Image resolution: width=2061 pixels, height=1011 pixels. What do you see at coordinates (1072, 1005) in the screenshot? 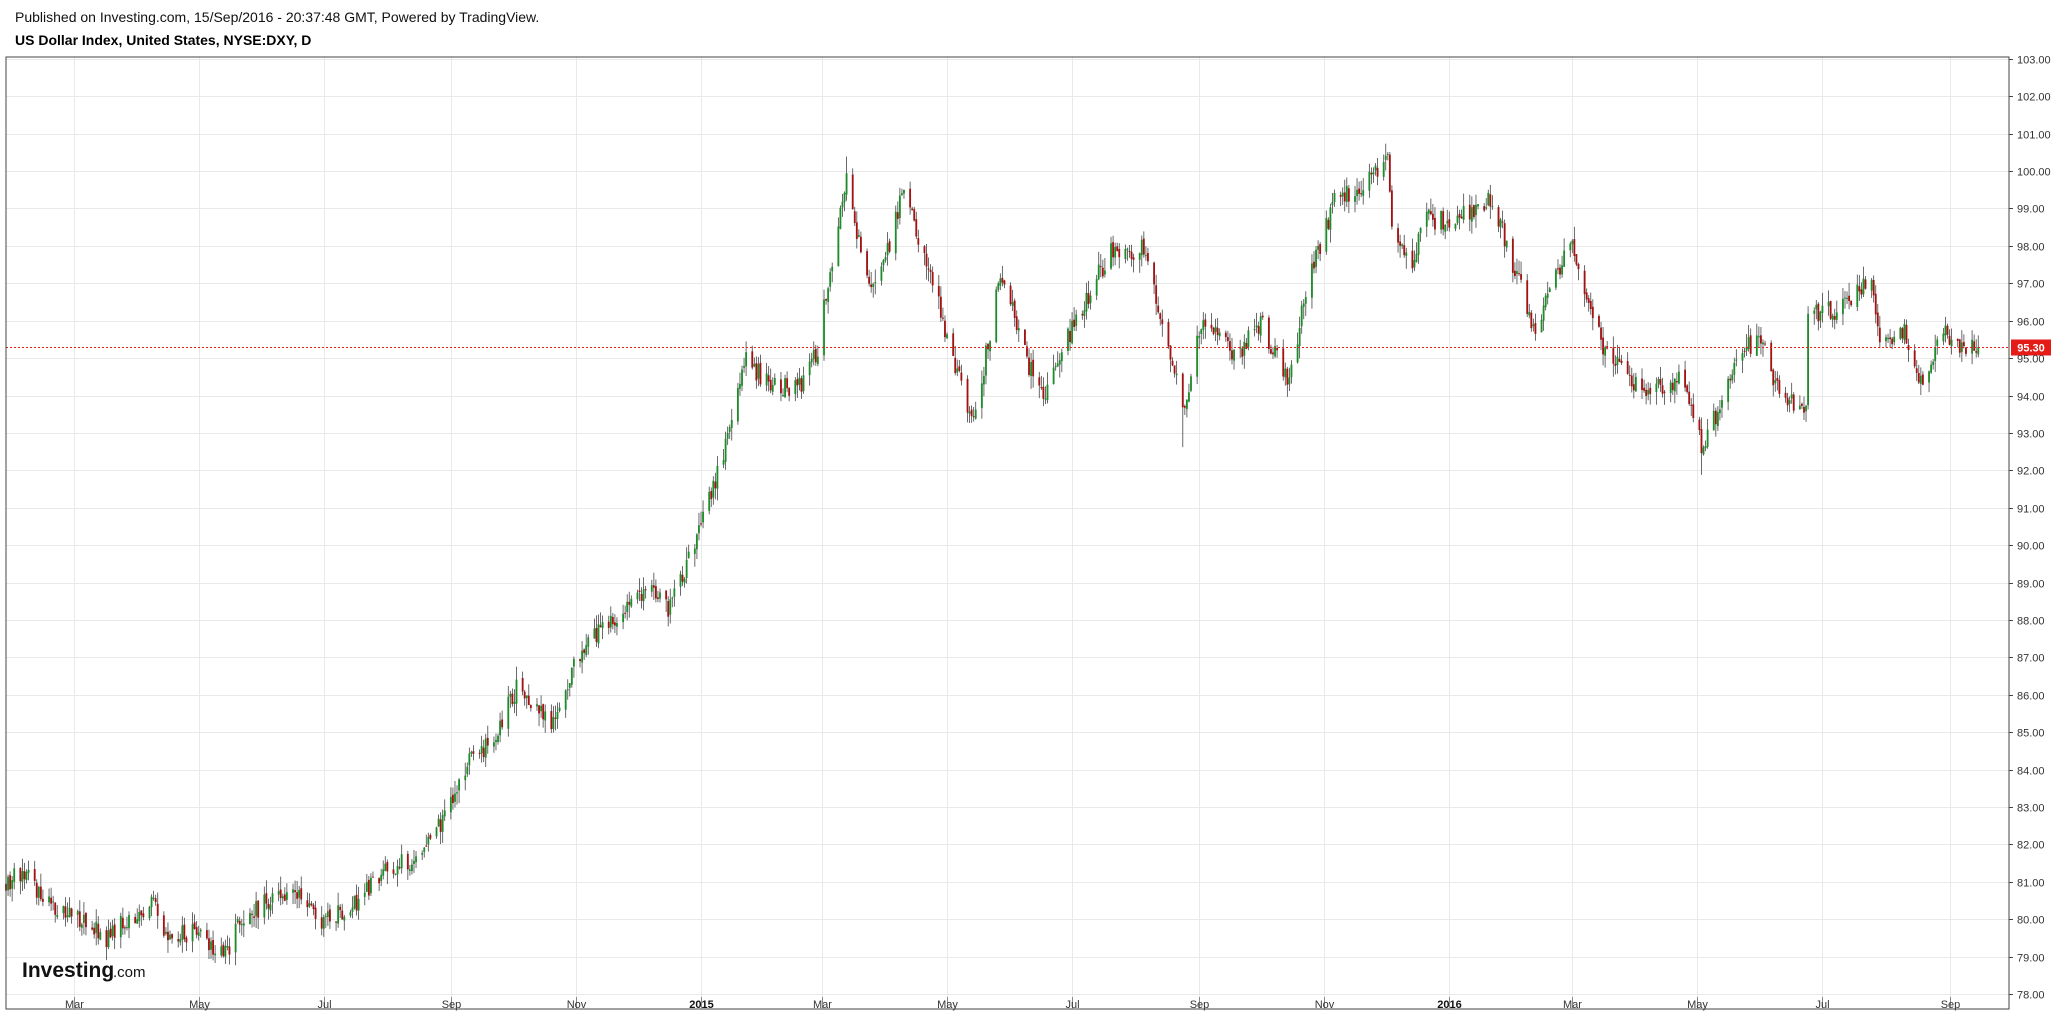
I see `x-tick-label: Jul` at bounding box center [1072, 1005].